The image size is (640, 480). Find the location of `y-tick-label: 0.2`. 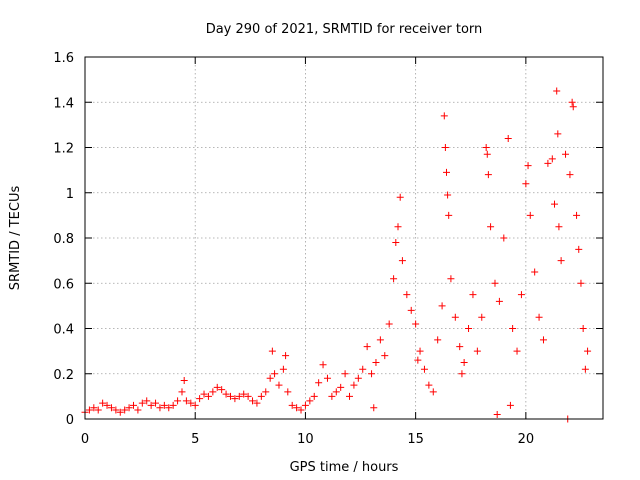

y-tick-label: 0.2 is located at coordinates (63, 375).